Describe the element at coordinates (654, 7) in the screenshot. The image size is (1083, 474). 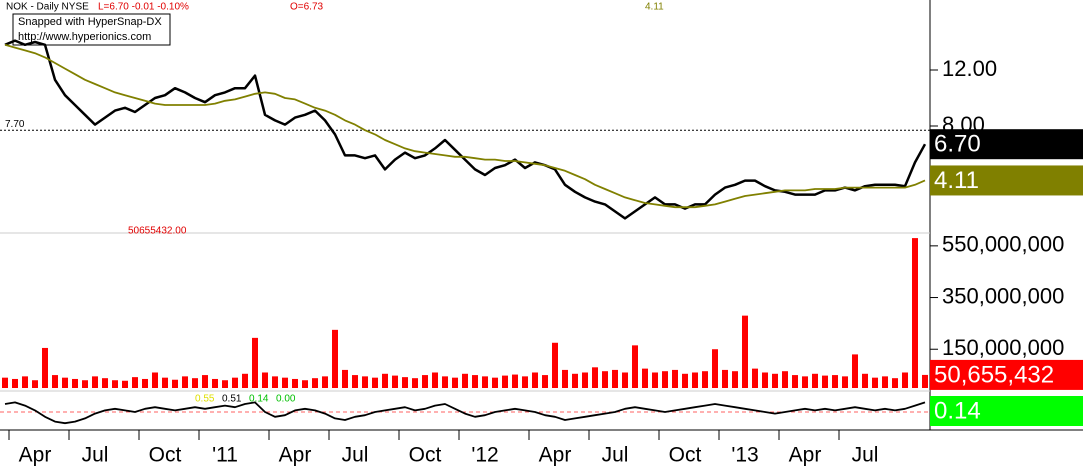
I see `ma-readout: 4.11` at that location.